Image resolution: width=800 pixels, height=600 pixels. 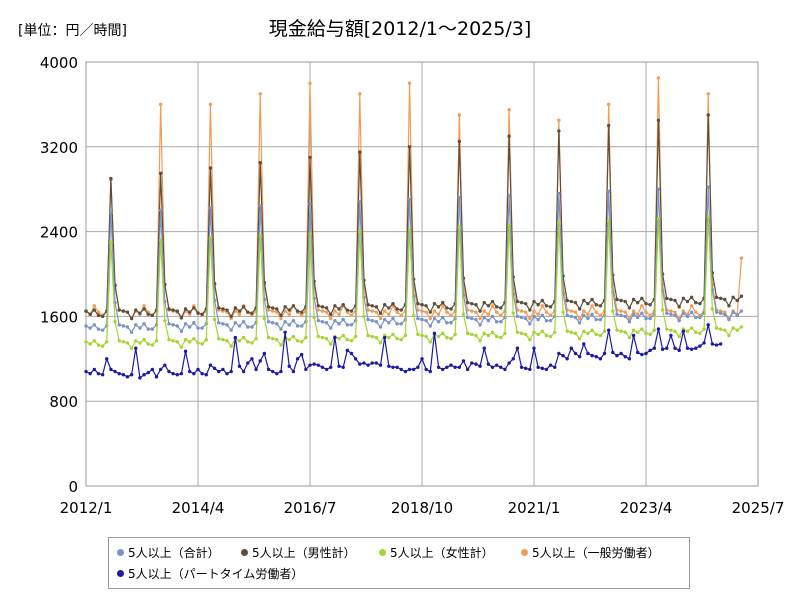 I want to click on x-tick-label: 2023/4, so click(x=646, y=508).